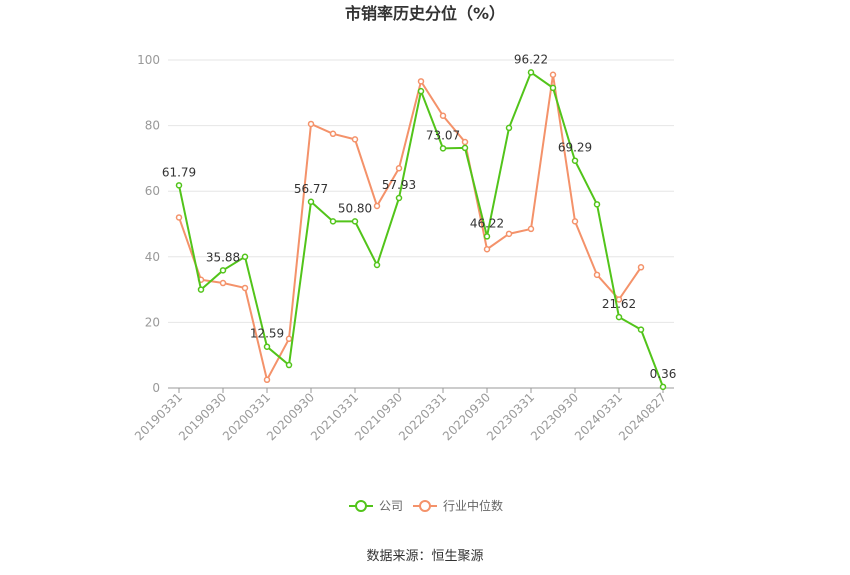 Image resolution: width=850 pixels, height=575 pixels. What do you see at coordinates (148, 60) in the screenshot?
I see `y-tick-label: 100` at bounding box center [148, 60].